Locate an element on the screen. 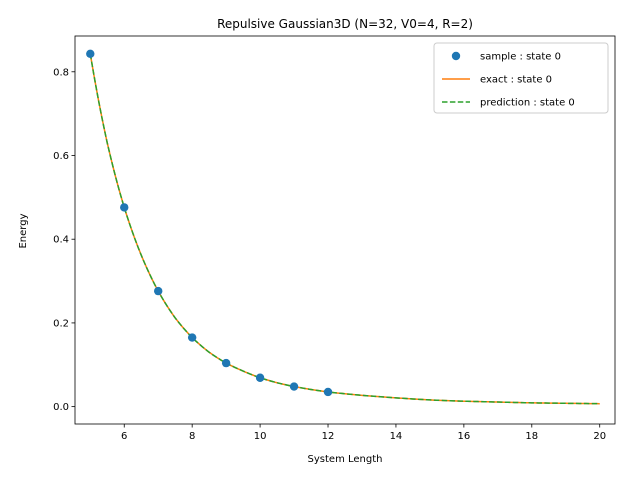 The image size is (640, 484). x-tick-label: 10 is located at coordinates (260, 436).